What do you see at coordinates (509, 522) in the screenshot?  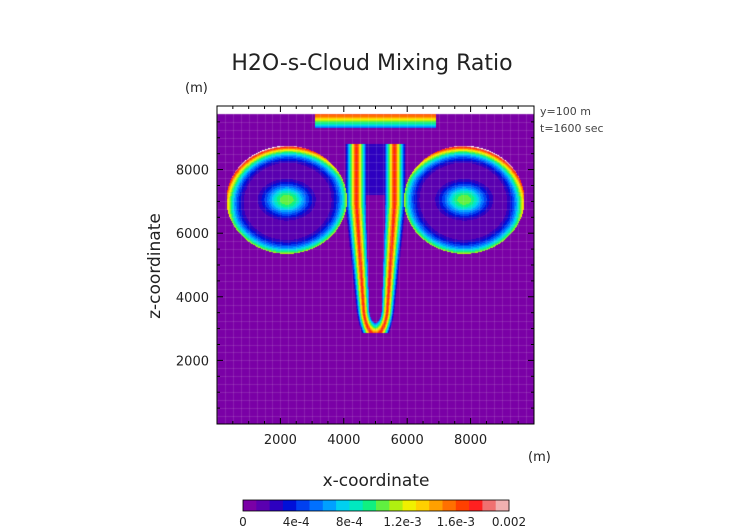 I see `colorbar-tick-label: 0.002` at bounding box center [509, 522].